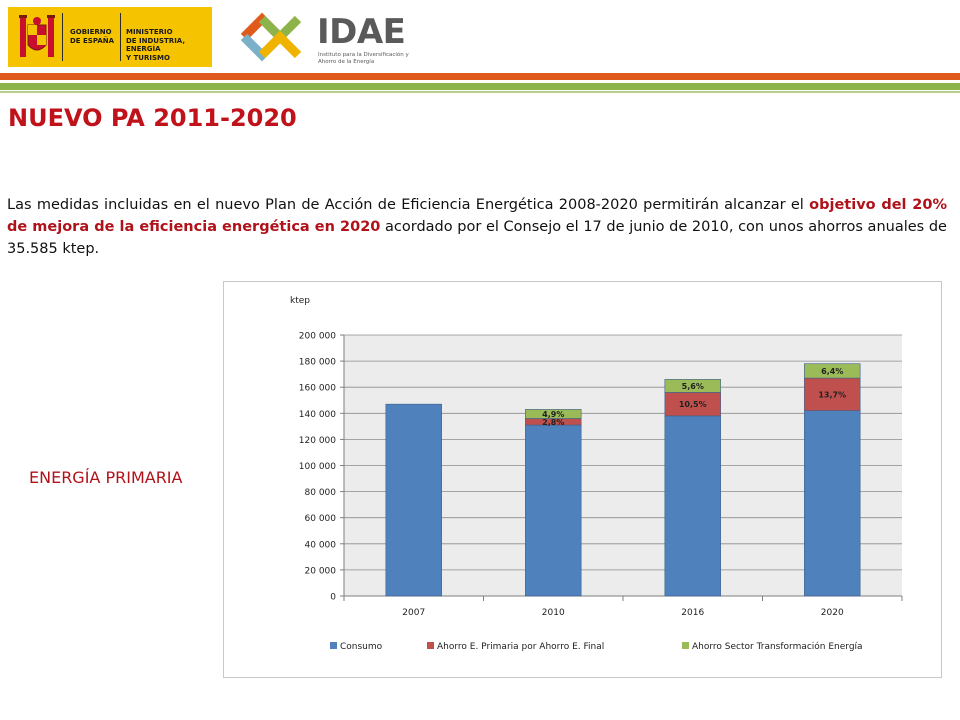  What do you see at coordinates (37, 36) in the screenshot?
I see `coat-of-arms-icon` at bounding box center [37, 36].